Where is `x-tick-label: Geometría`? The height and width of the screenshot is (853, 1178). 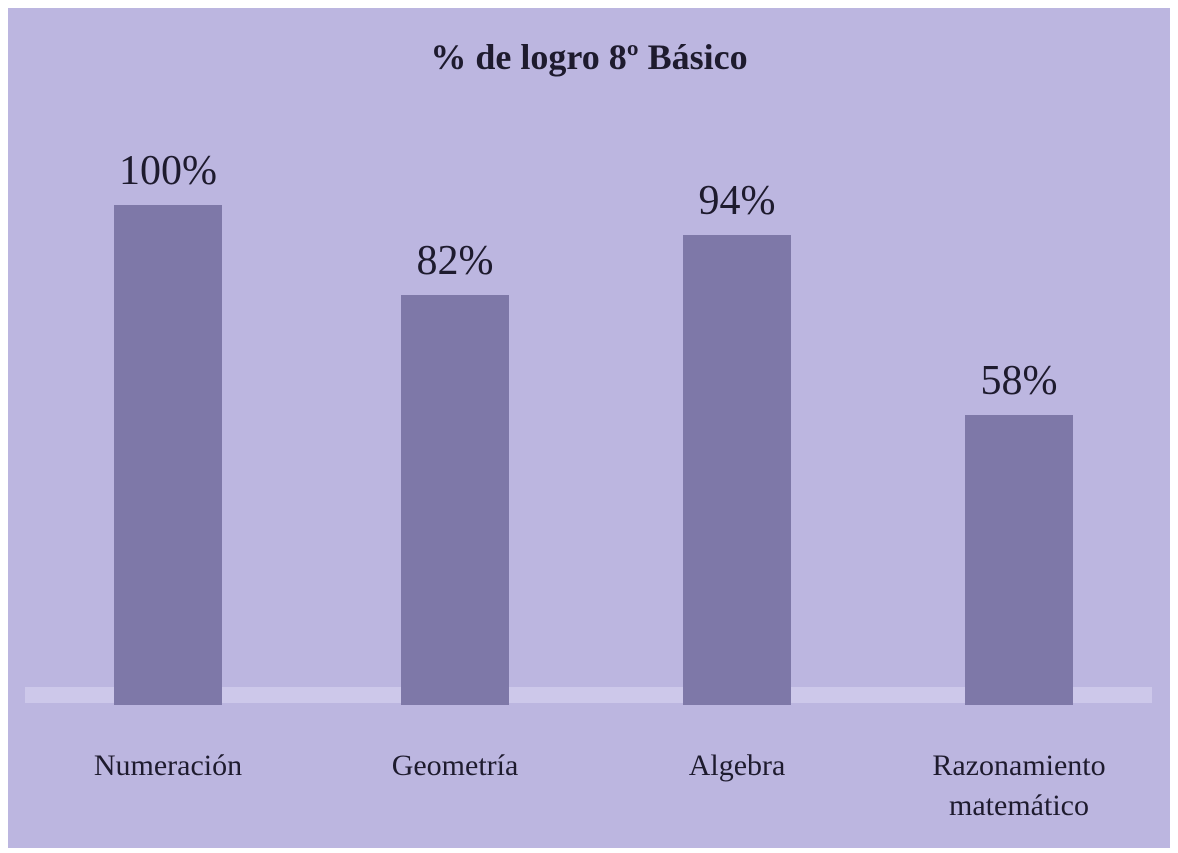
x-tick-label: Geometría is located at coordinates (455, 765).